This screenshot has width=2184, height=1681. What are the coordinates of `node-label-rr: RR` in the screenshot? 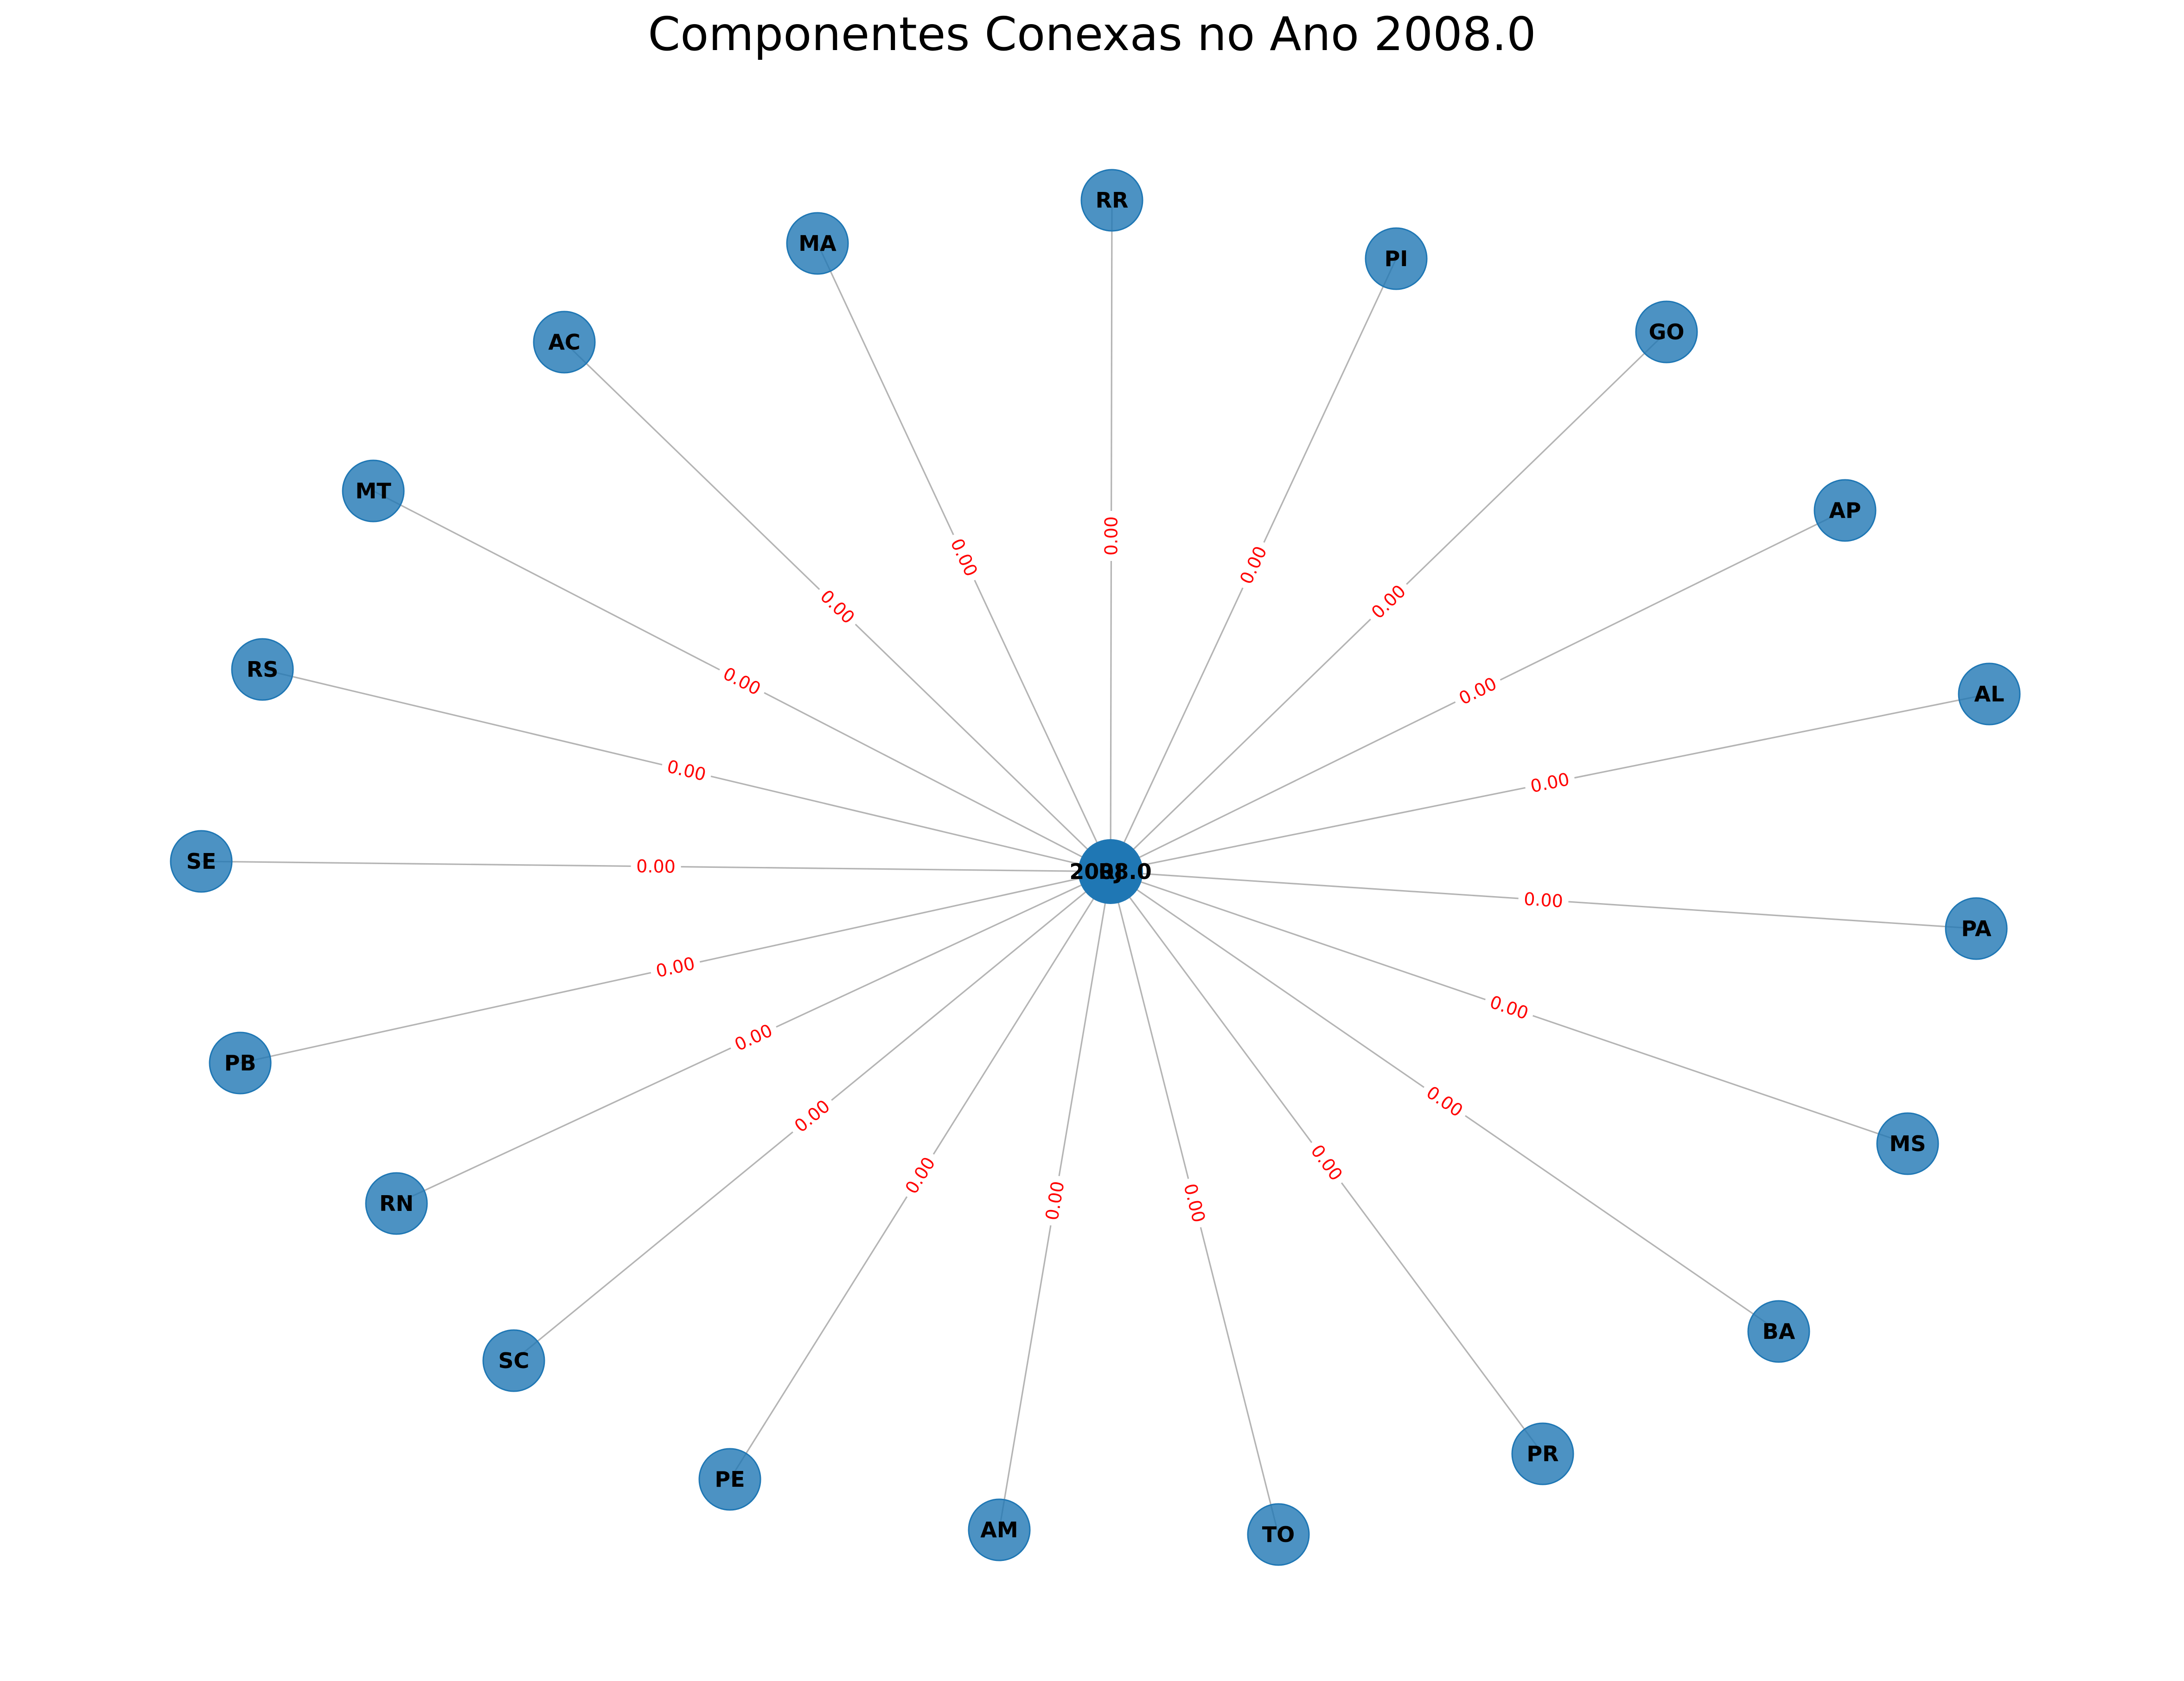 It's located at (1112, 200).